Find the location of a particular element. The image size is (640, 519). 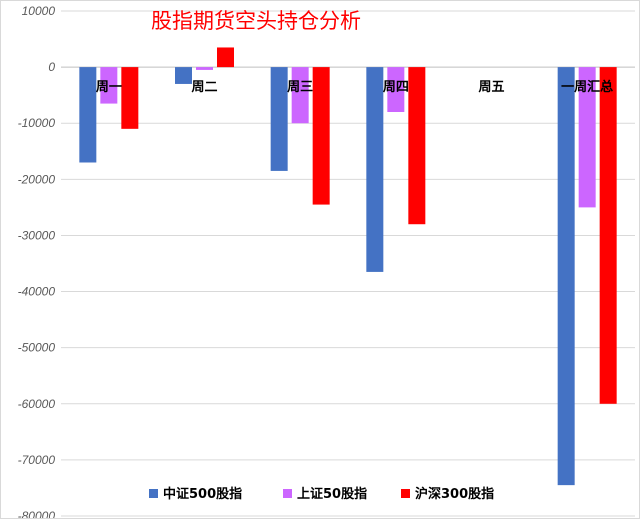

category-label: 周二 is located at coordinates (204, 87).